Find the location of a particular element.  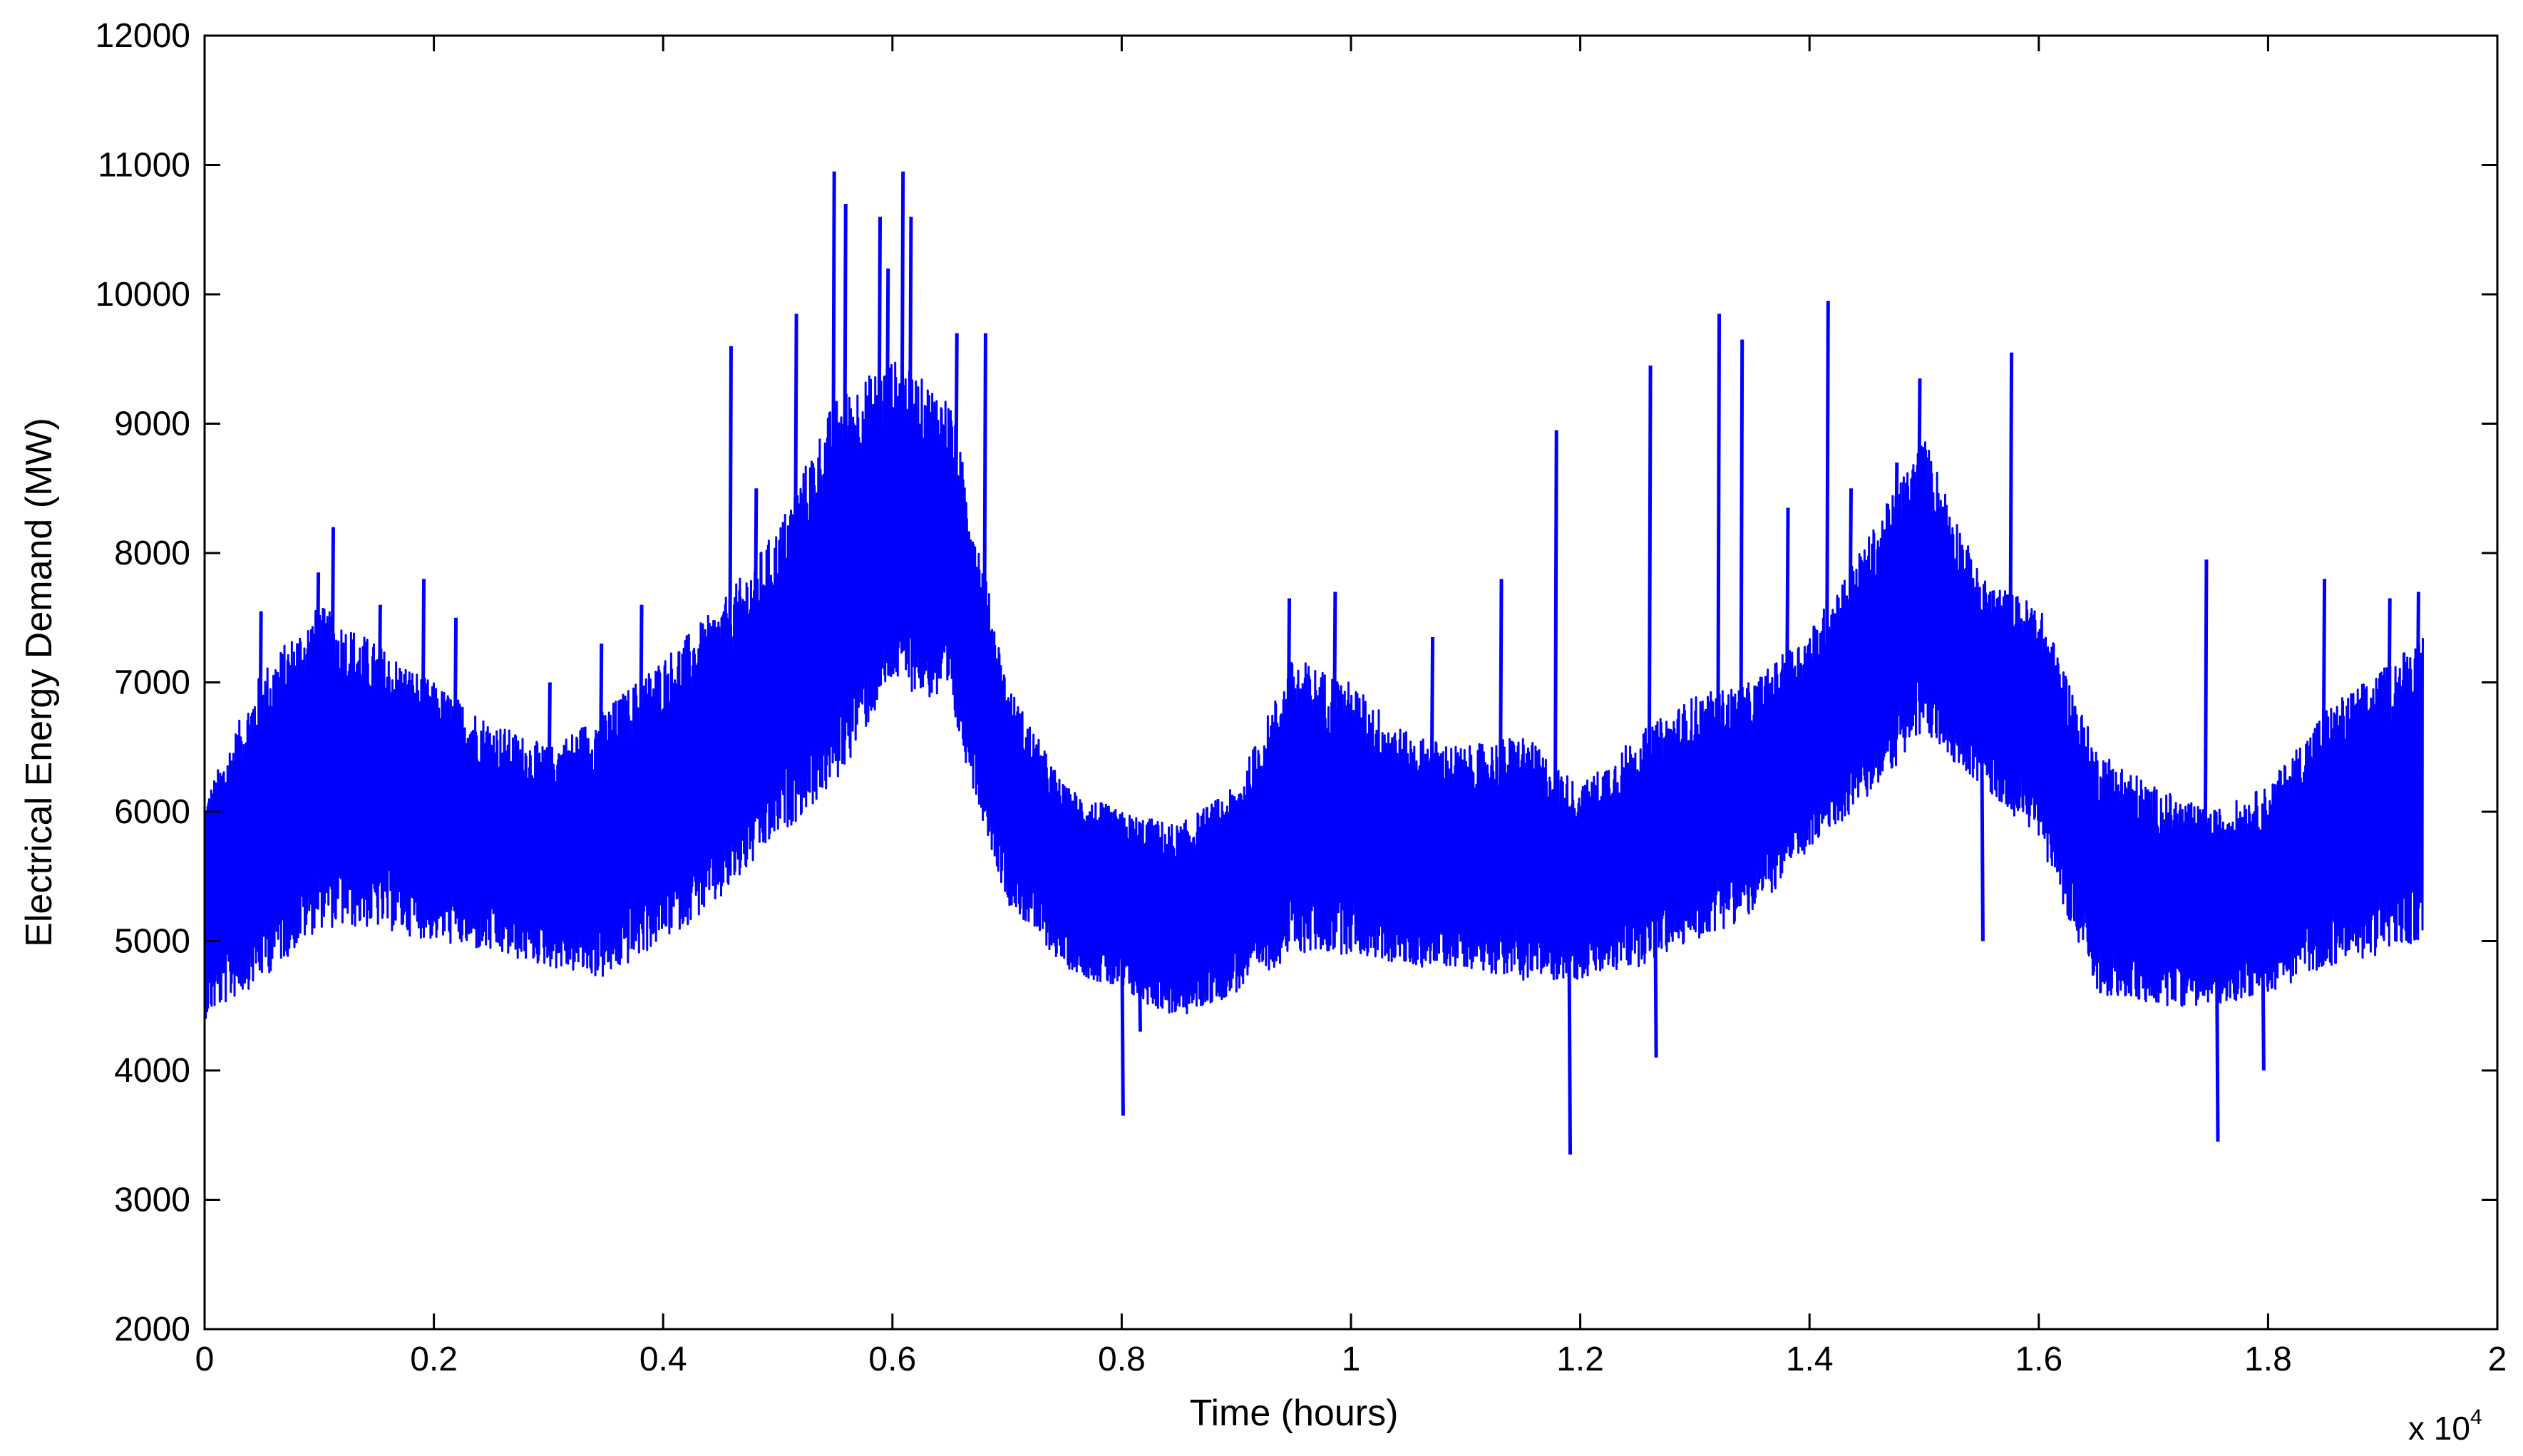

y-tick-label: 10000 is located at coordinates (143, 295).